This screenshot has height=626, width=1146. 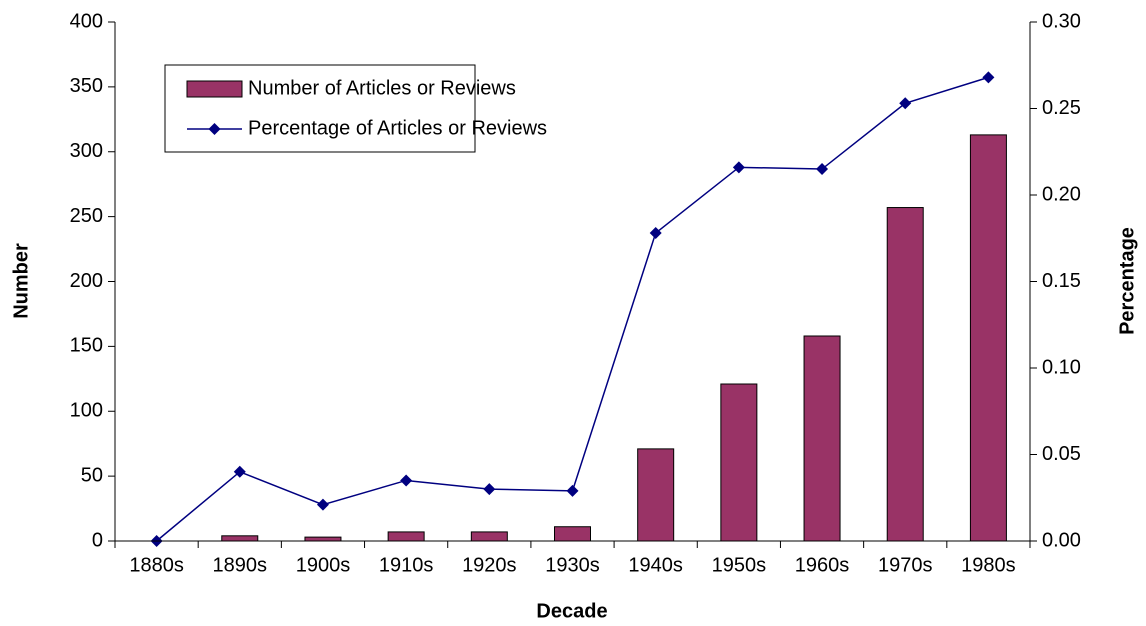 I want to click on y2-tick-label: 0.15, so click(x=1061, y=281).